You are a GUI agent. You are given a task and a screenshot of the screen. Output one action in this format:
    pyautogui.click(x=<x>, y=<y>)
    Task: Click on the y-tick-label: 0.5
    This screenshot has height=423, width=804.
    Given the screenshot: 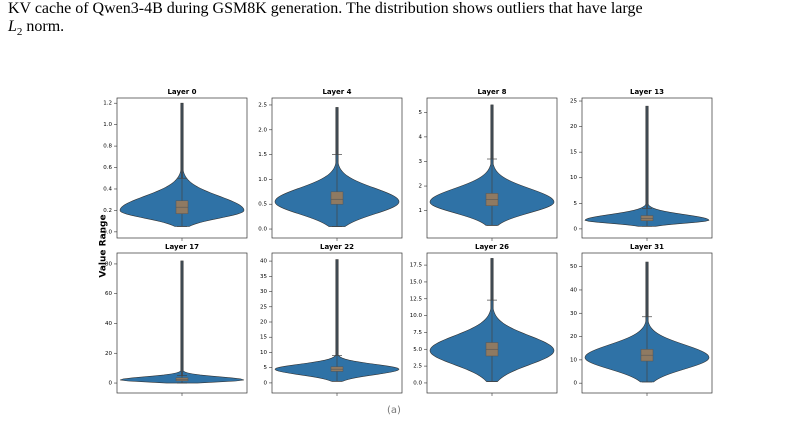 What is the action you would take?
    pyautogui.click(x=262, y=205)
    